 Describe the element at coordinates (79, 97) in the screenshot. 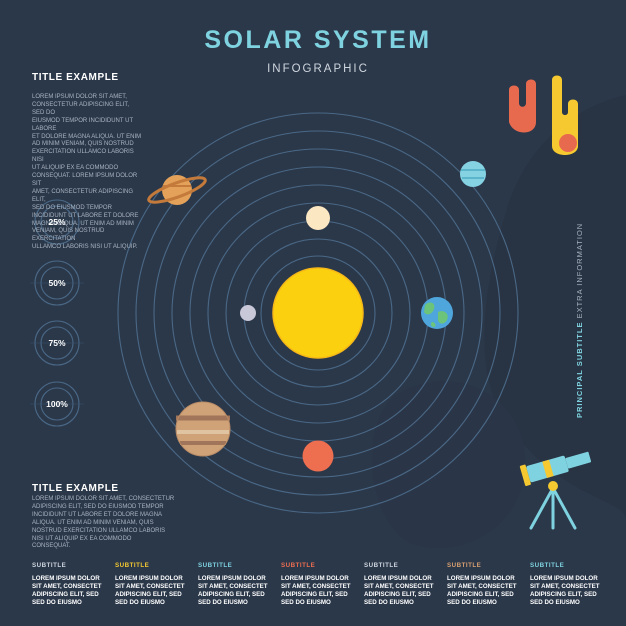

I see `body-line: LOREM IPSUM DOLOR SIT AMET,` at that location.